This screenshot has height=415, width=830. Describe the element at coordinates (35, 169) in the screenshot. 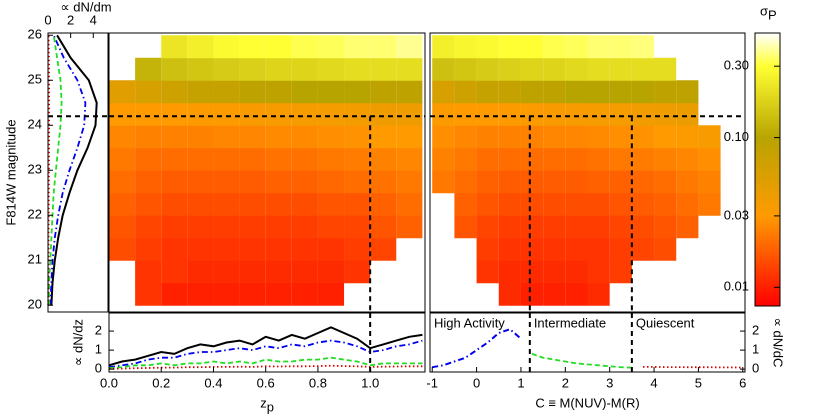

I see `y-tick-label: 23` at that location.